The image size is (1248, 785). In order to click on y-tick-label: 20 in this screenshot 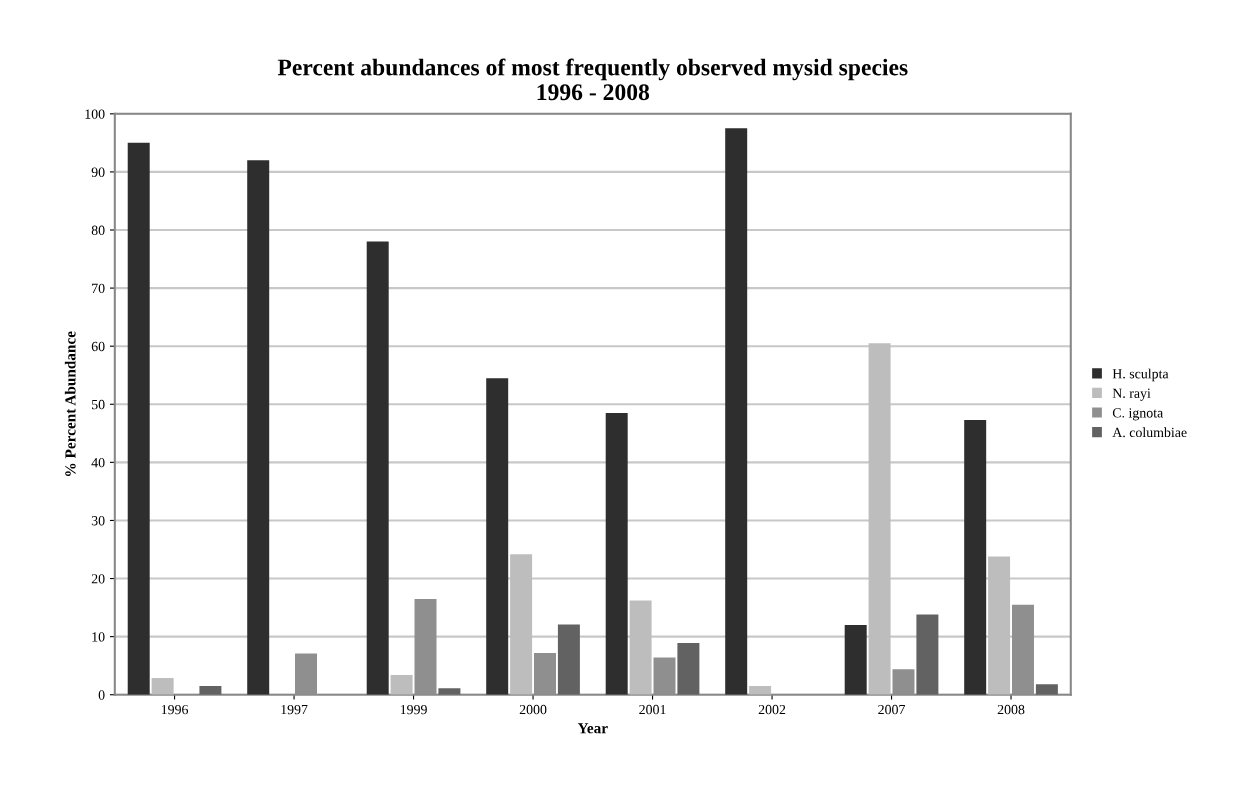, I will do `click(98, 579)`.